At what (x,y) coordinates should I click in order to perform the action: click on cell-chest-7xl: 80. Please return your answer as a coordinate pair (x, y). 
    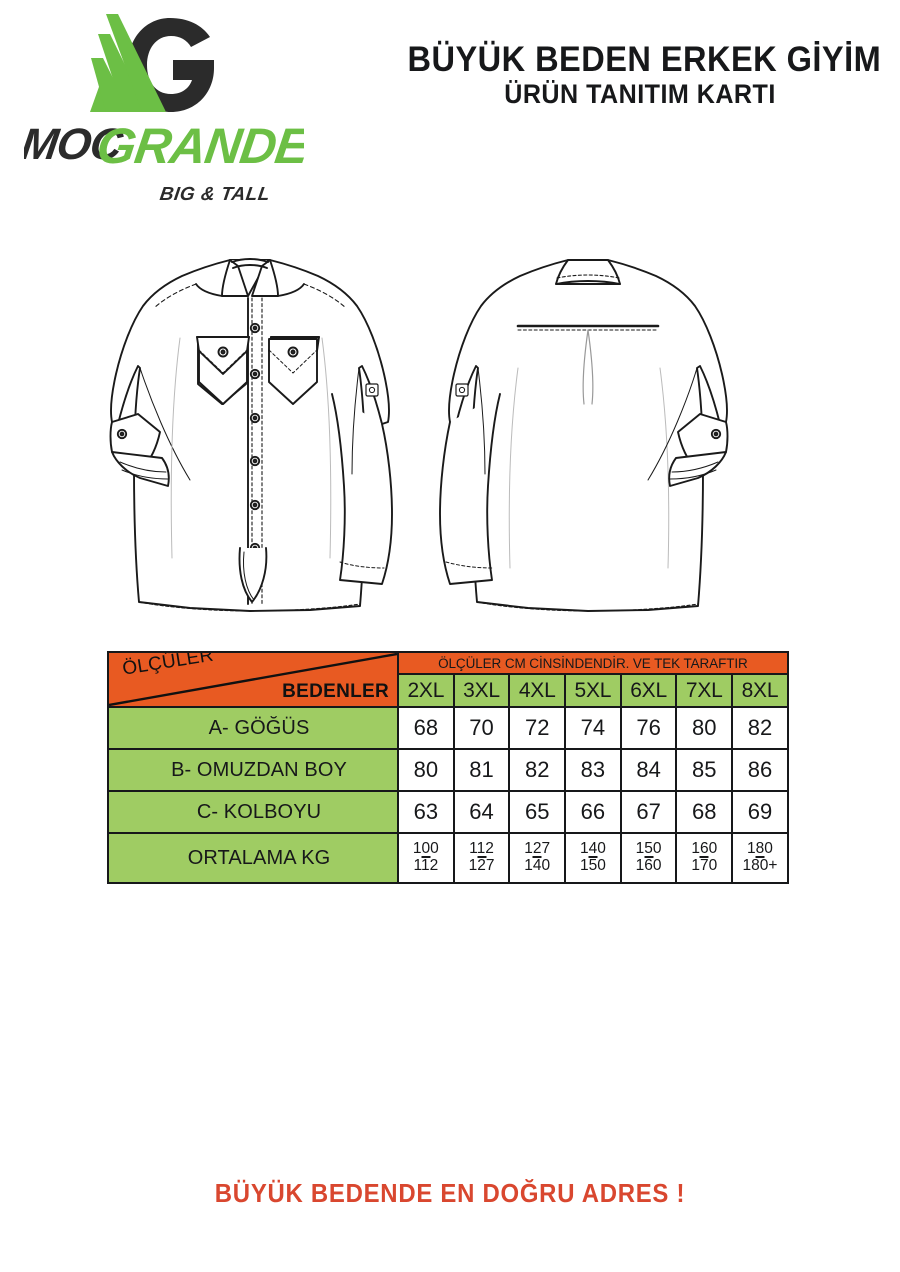
    Looking at the image, I should click on (704, 728).